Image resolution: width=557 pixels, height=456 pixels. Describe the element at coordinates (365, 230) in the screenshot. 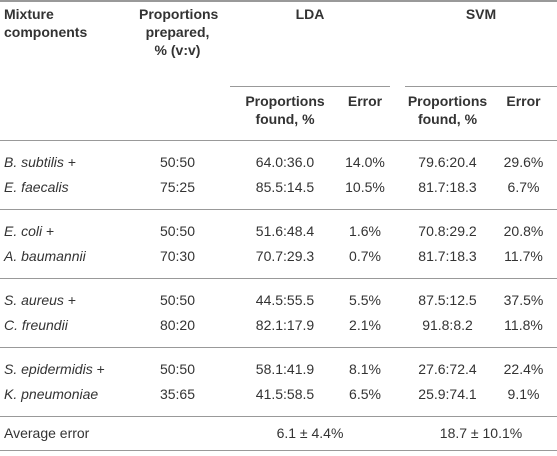

I see `lda-error-cell: 1.6%` at that location.